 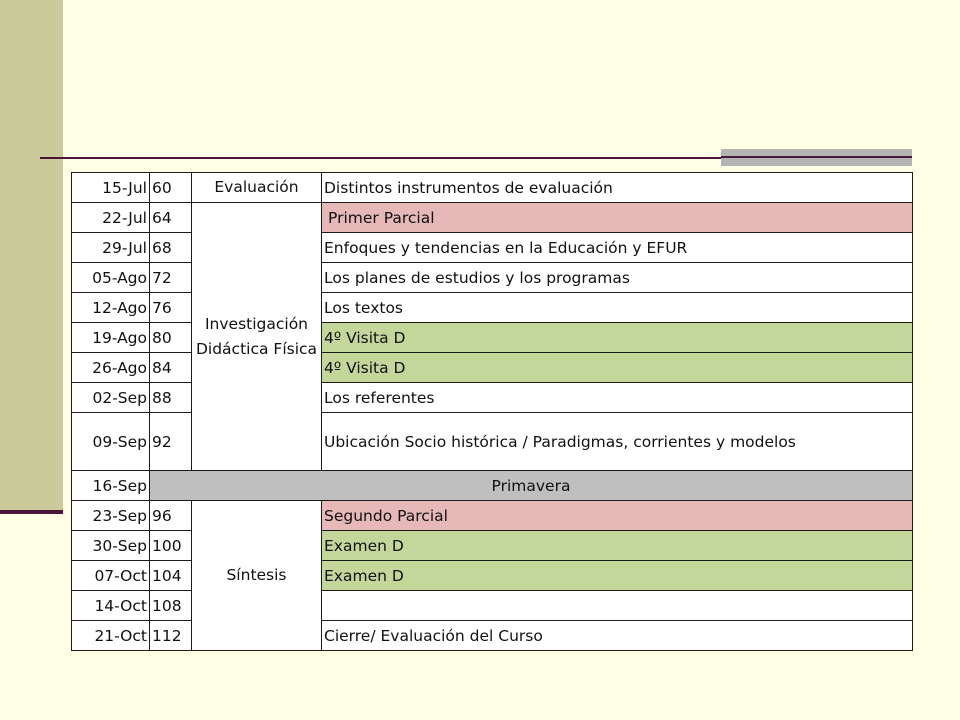 What do you see at coordinates (170, 277) in the screenshot?
I see `number-cell: 72` at bounding box center [170, 277].